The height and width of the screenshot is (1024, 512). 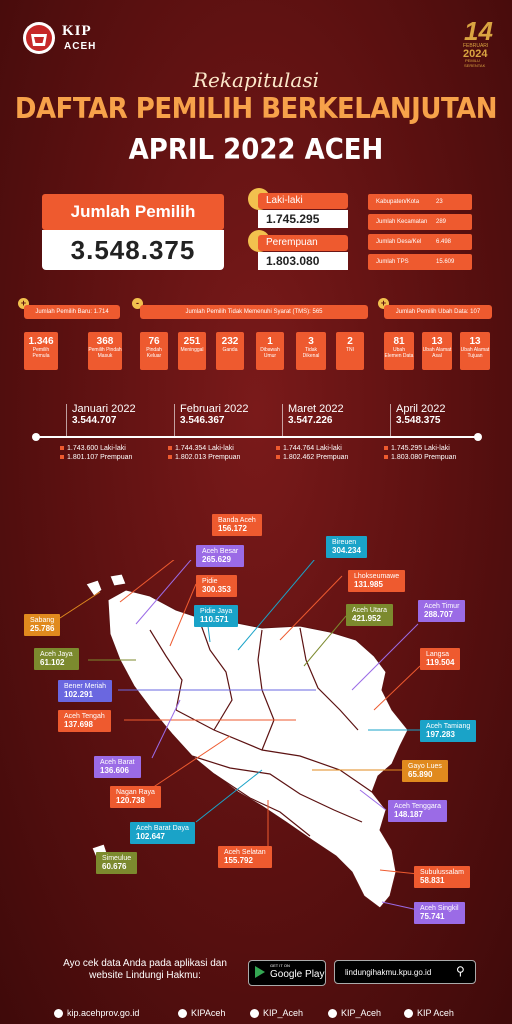 I want to click on region-aceh-barat: Aceh Barat 136.606, so click(x=117, y=767).